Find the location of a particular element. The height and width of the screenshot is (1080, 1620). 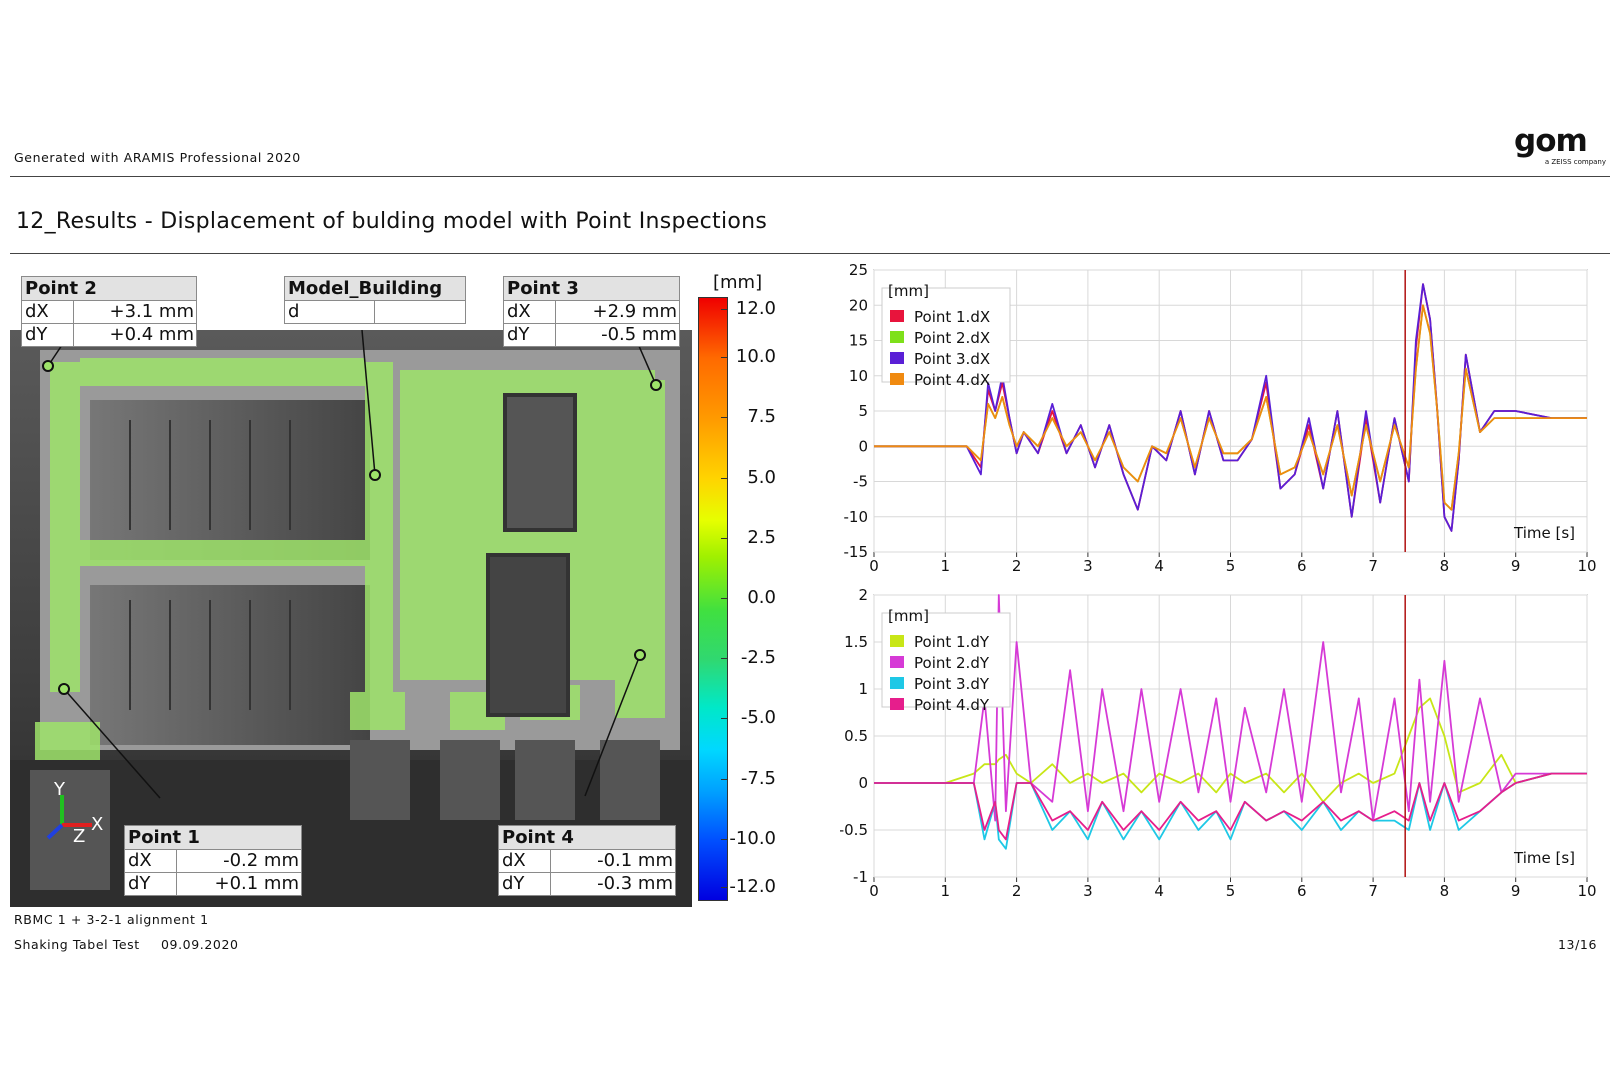

callout-value: -0.1 mm is located at coordinates (635, 860).